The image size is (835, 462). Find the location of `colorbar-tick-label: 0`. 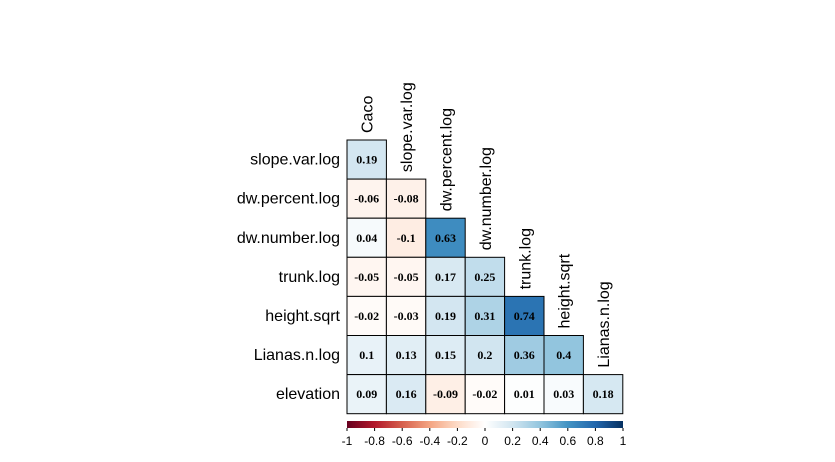

colorbar-tick-label: 0 is located at coordinates (485, 441).